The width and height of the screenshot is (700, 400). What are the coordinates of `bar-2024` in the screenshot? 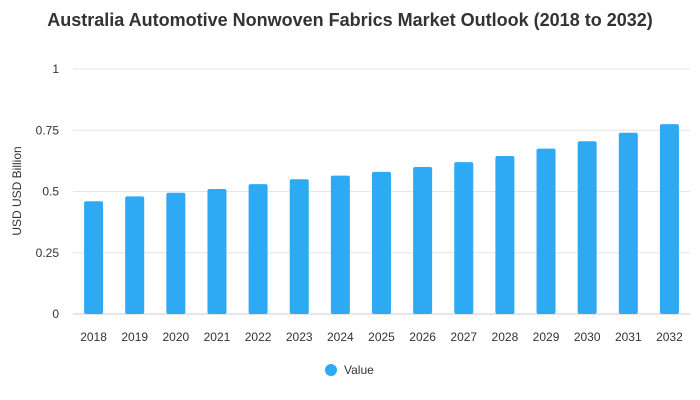 It's located at (340, 244).